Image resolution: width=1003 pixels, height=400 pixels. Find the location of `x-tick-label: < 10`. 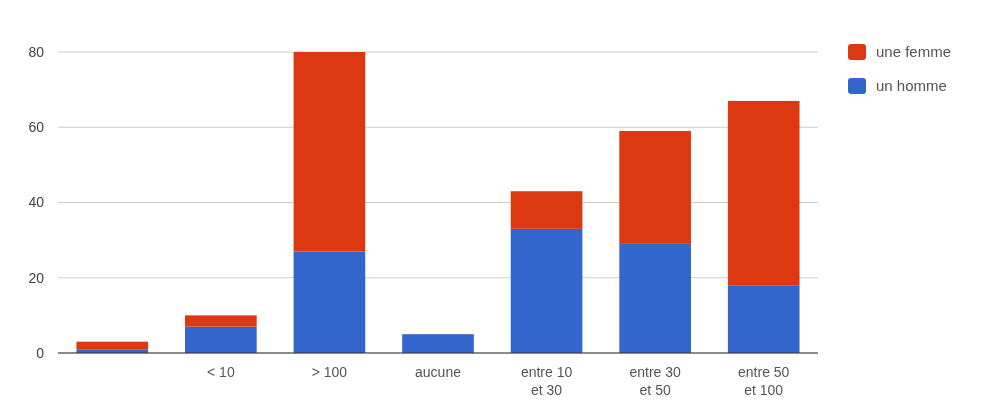

x-tick-label: < 10 is located at coordinates (221, 372).